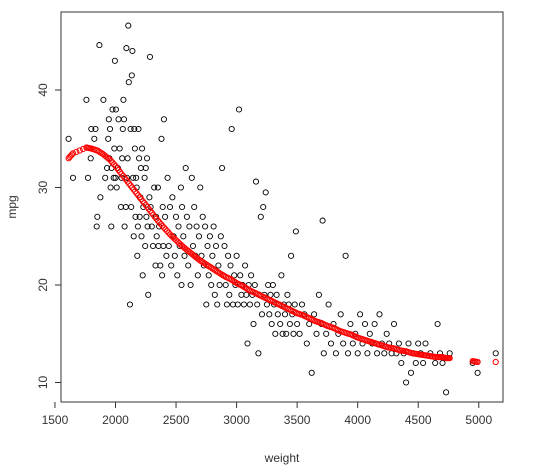 The width and height of the screenshot is (536, 474). I want to click on y-axis: 10 20 30 40, so click(48, 236).